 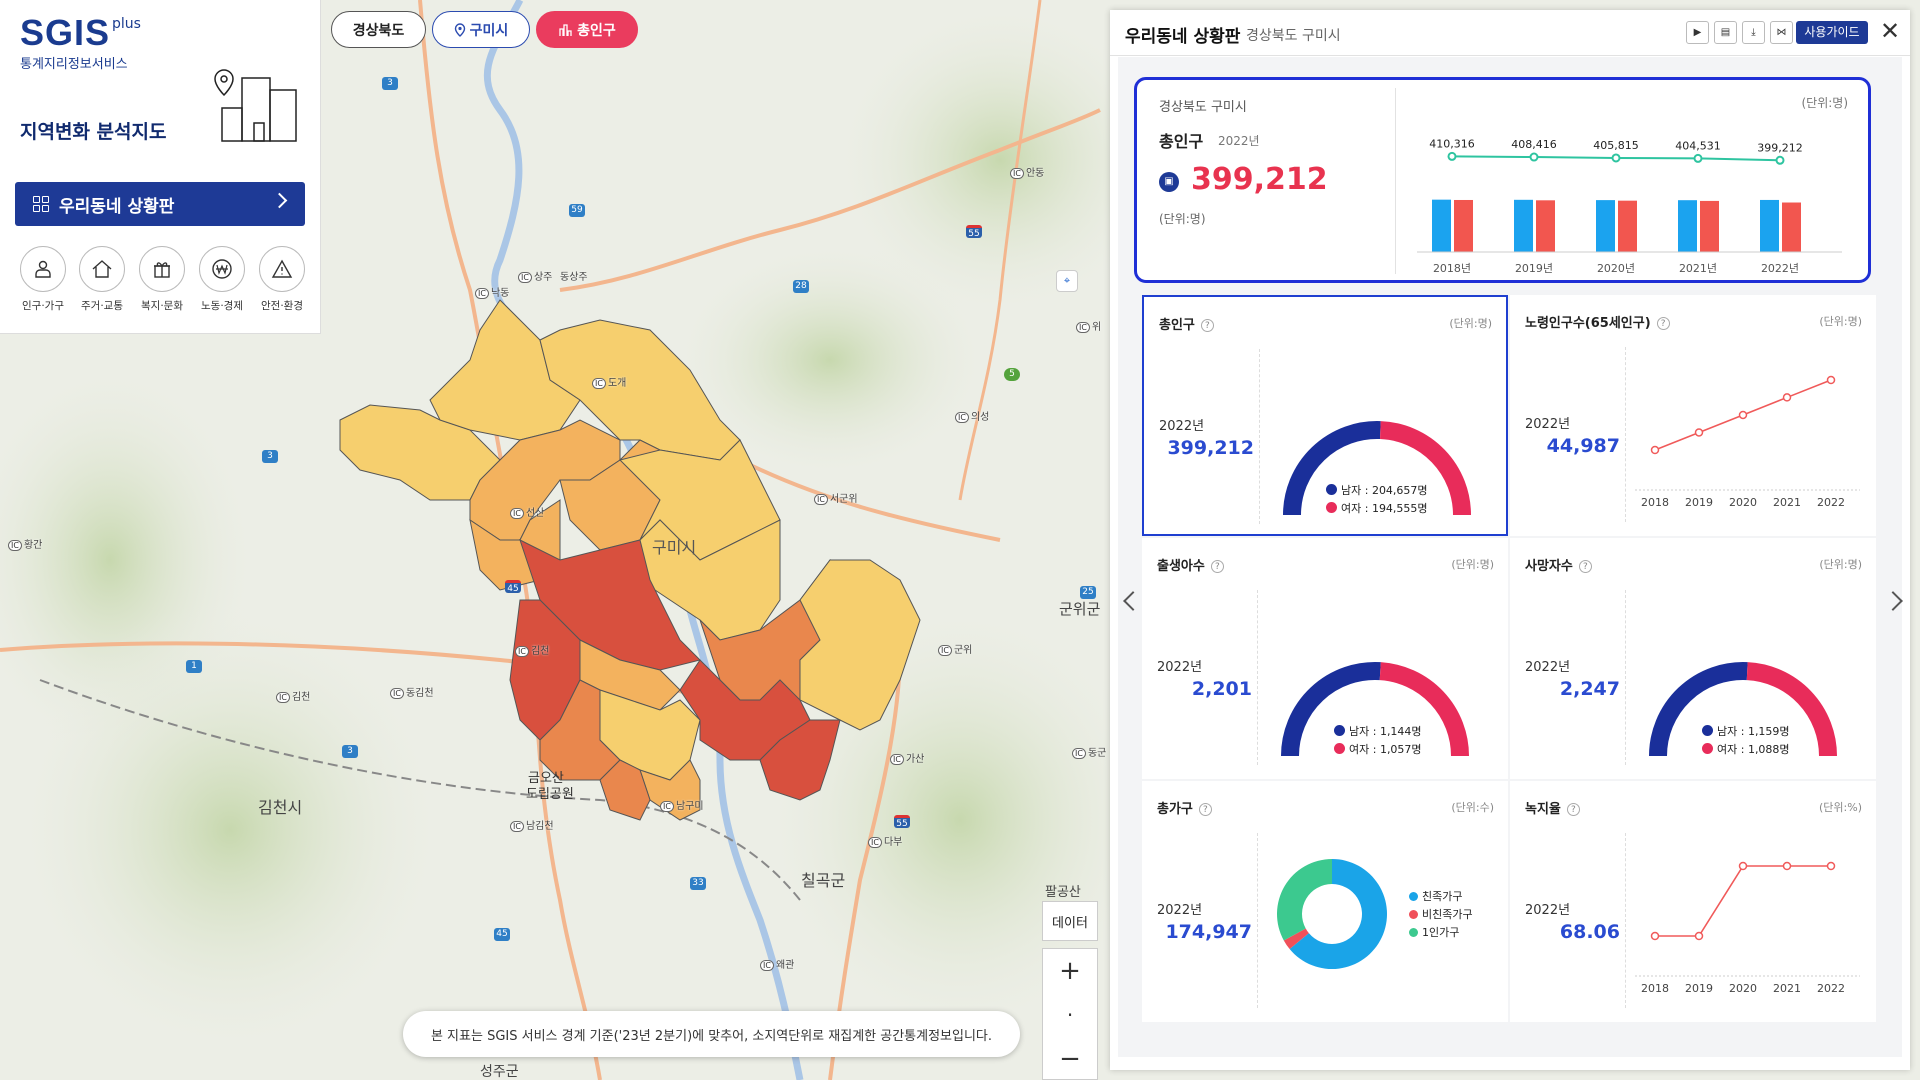 What do you see at coordinates (1743, 709) in the screenshot?
I see `deaths-gauge-chart` at bounding box center [1743, 709].